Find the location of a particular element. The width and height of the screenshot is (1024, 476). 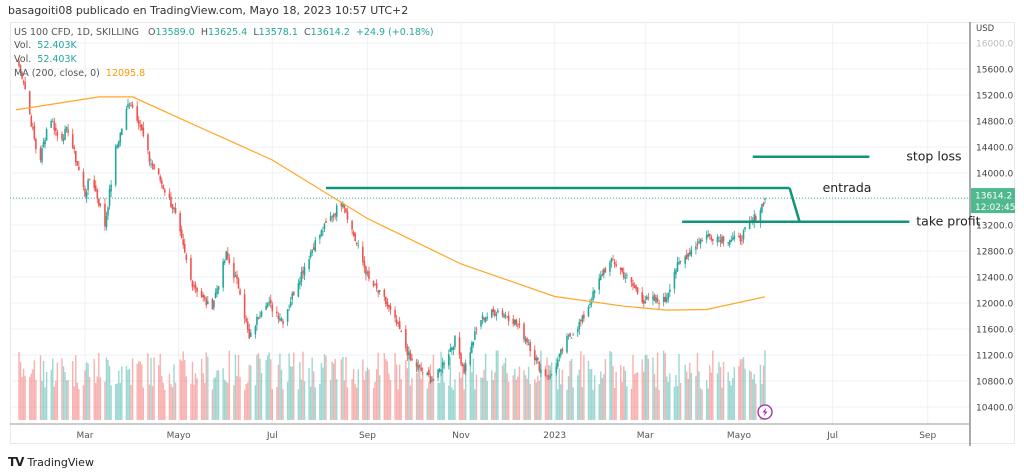

x-tick-label: Mar is located at coordinates (645, 436).